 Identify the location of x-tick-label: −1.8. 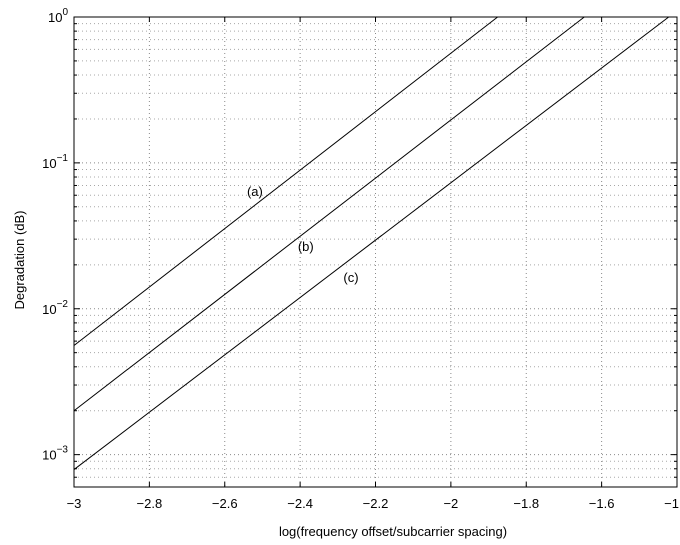
(526, 503).